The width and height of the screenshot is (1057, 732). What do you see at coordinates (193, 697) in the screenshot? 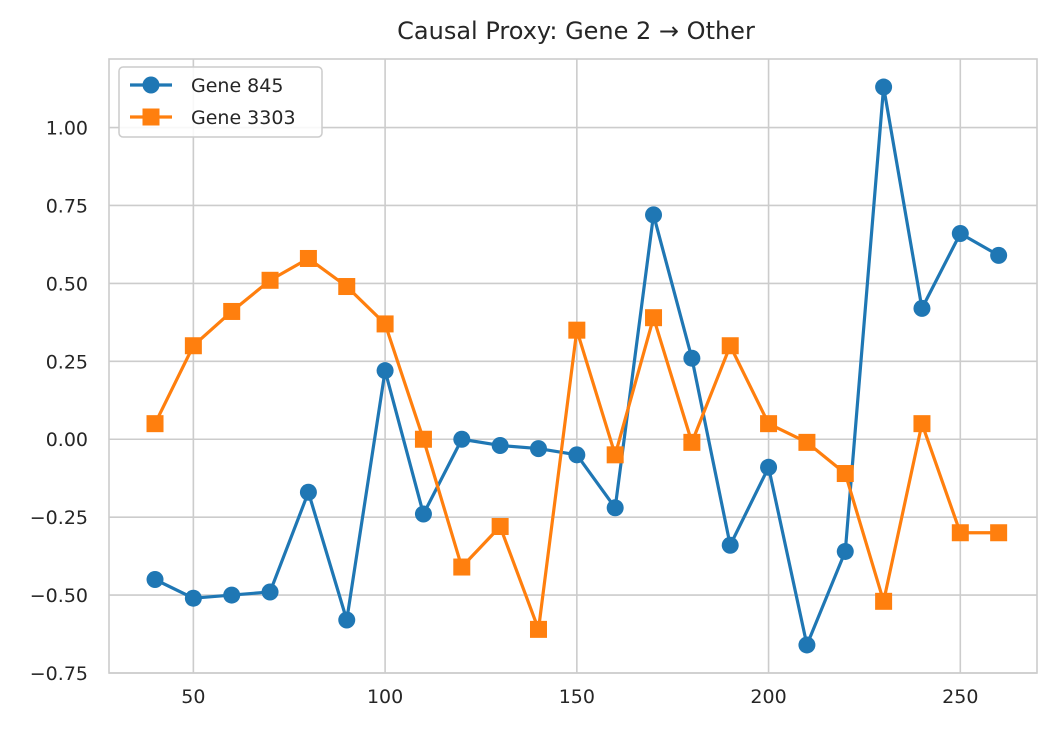
I see `x-tick-label: 50` at bounding box center [193, 697].